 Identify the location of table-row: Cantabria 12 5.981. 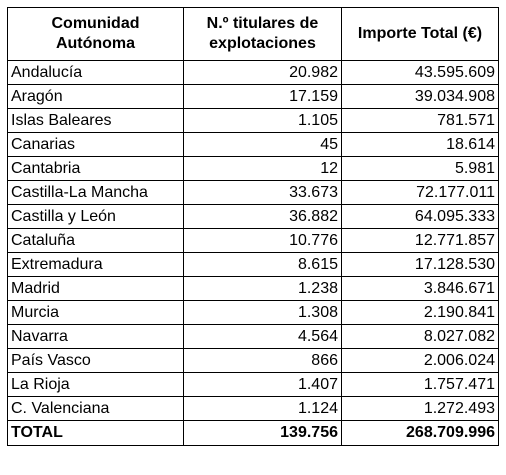
(253, 168).